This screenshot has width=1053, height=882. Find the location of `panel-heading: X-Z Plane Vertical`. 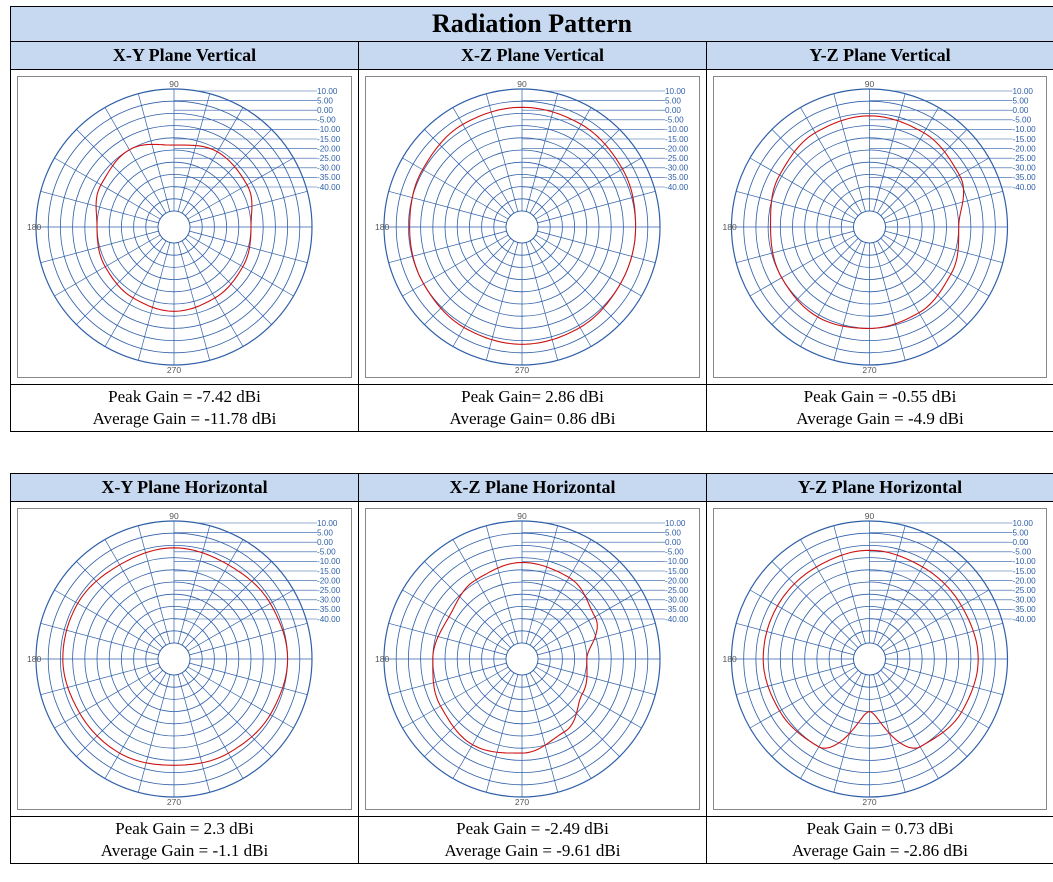

panel-heading: X-Z Plane Vertical is located at coordinates (532, 55).